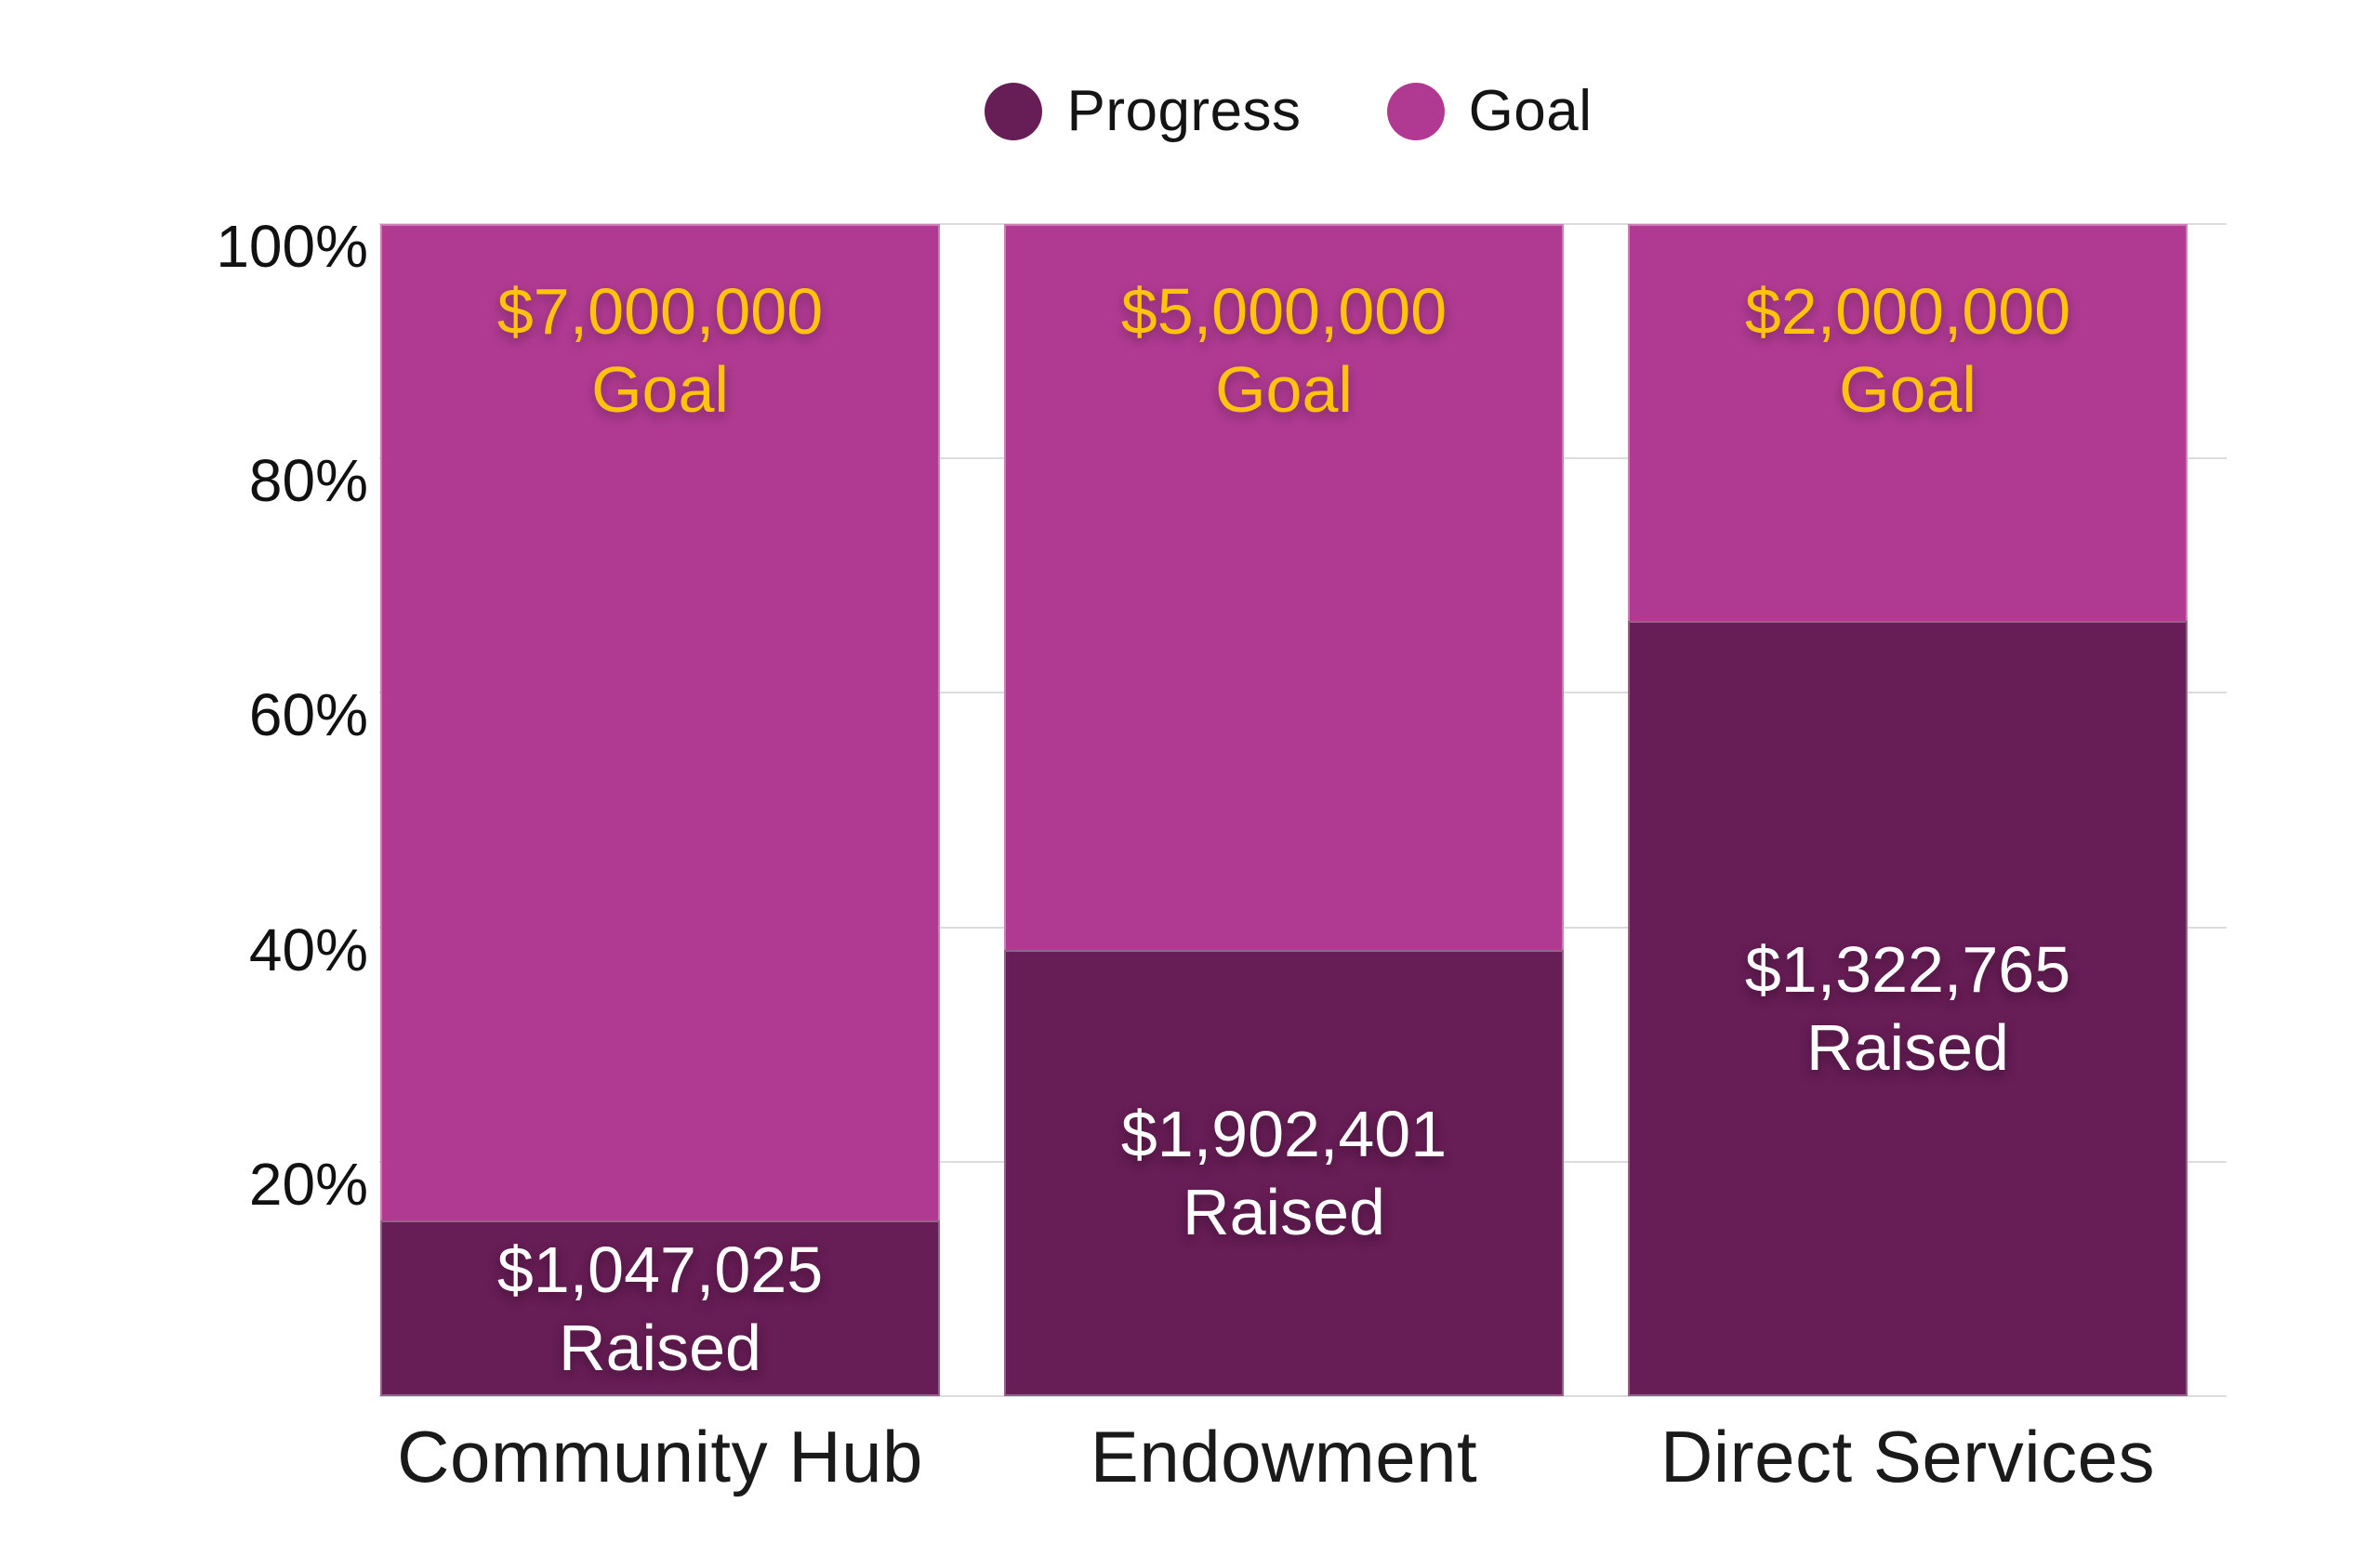  I want to click on progress-segment-direct-services: $1,322,765 Raised, so click(1908, 1008).